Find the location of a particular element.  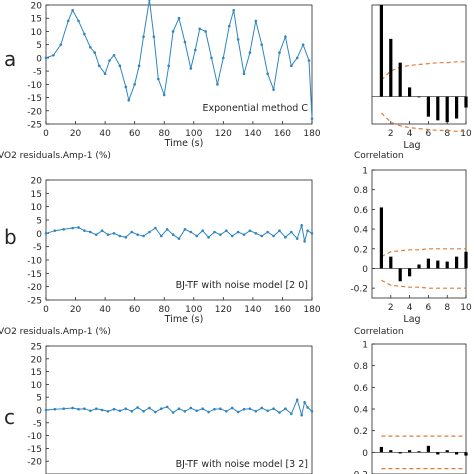

panel-a-xlabel: Time (s) is located at coordinates (184, 143).